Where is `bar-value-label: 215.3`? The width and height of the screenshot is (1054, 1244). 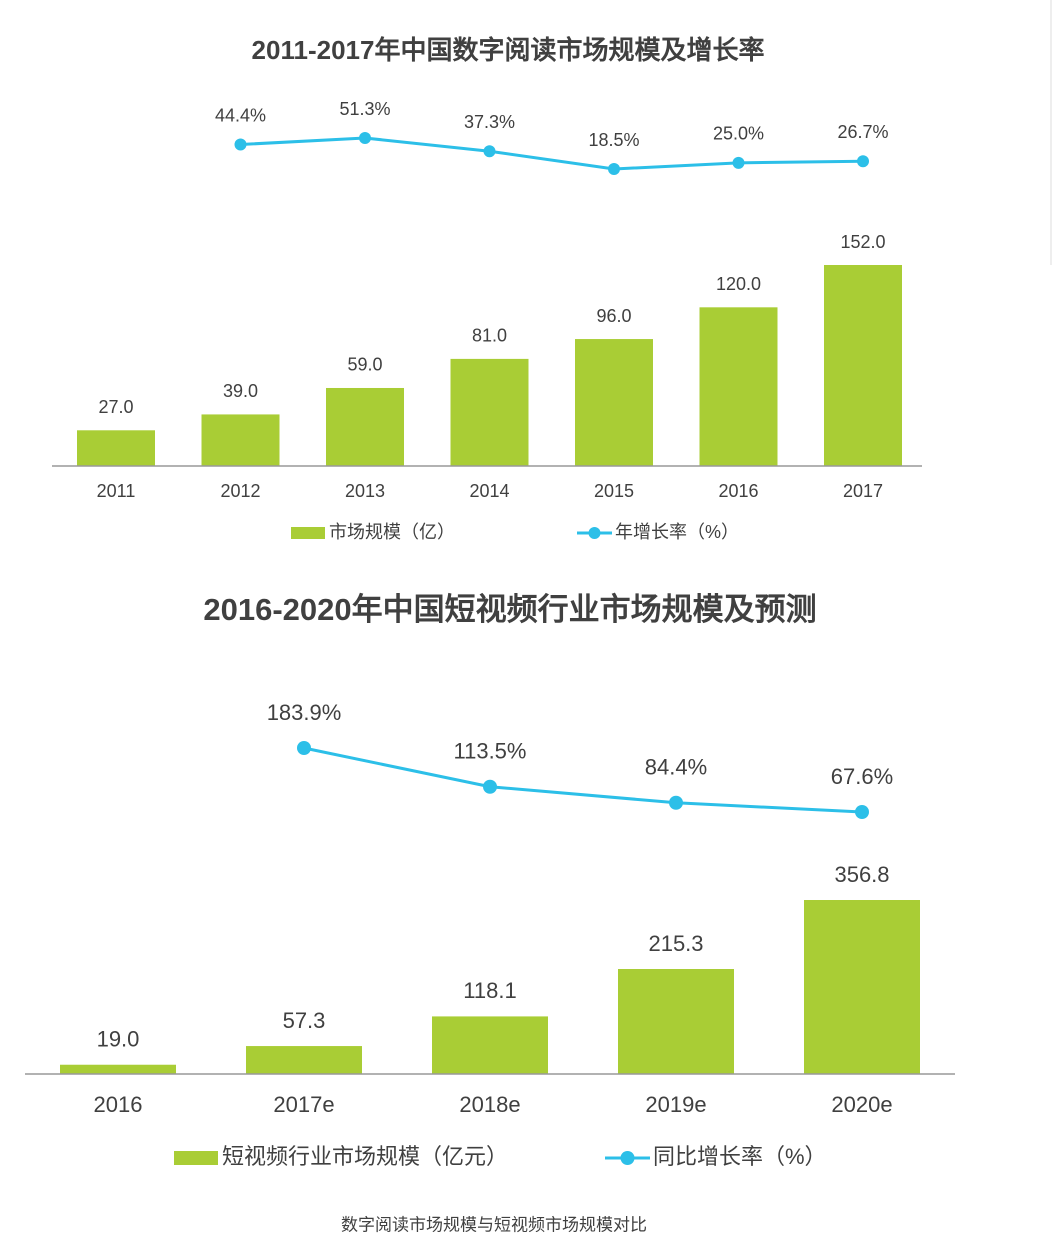 bar-value-label: 215.3 is located at coordinates (675, 943).